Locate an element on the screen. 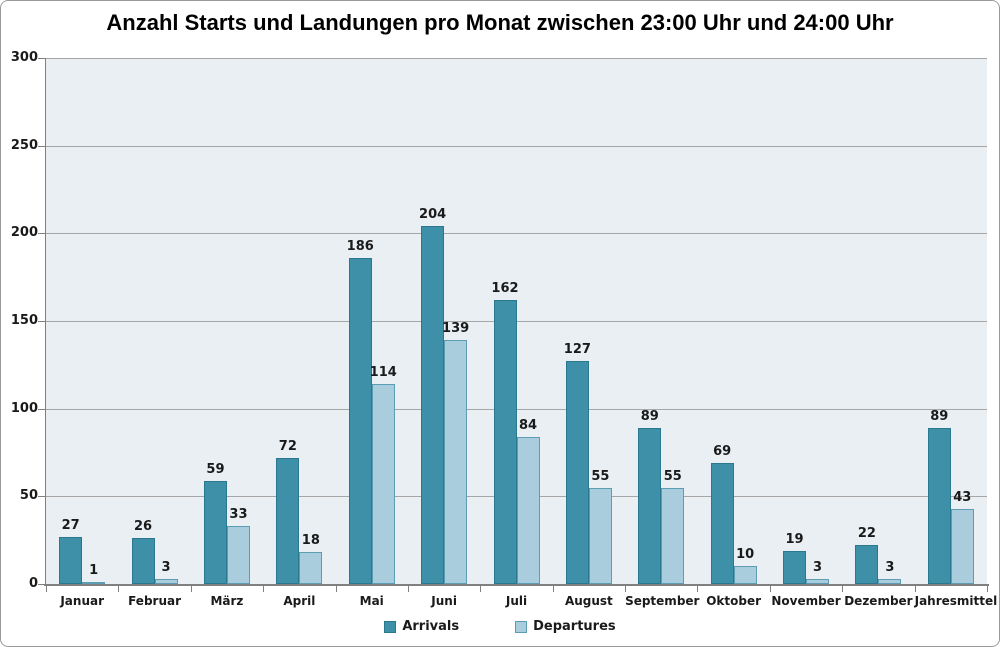 The width and height of the screenshot is (1000, 647). bar-departures-november is located at coordinates (818, 581).